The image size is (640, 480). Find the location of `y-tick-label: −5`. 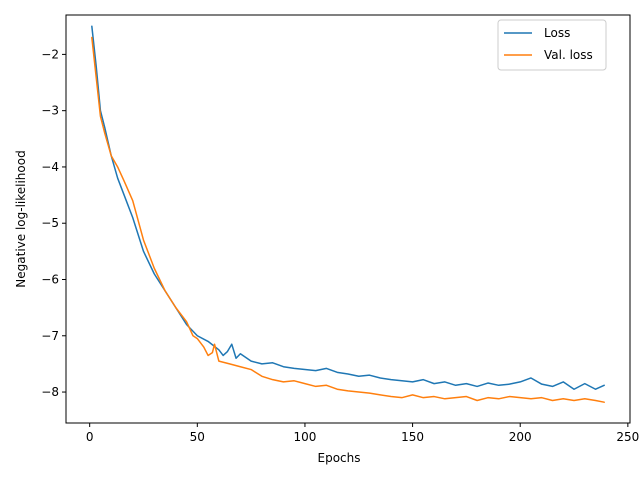

y-tick-label: −5 is located at coordinates (50, 223).